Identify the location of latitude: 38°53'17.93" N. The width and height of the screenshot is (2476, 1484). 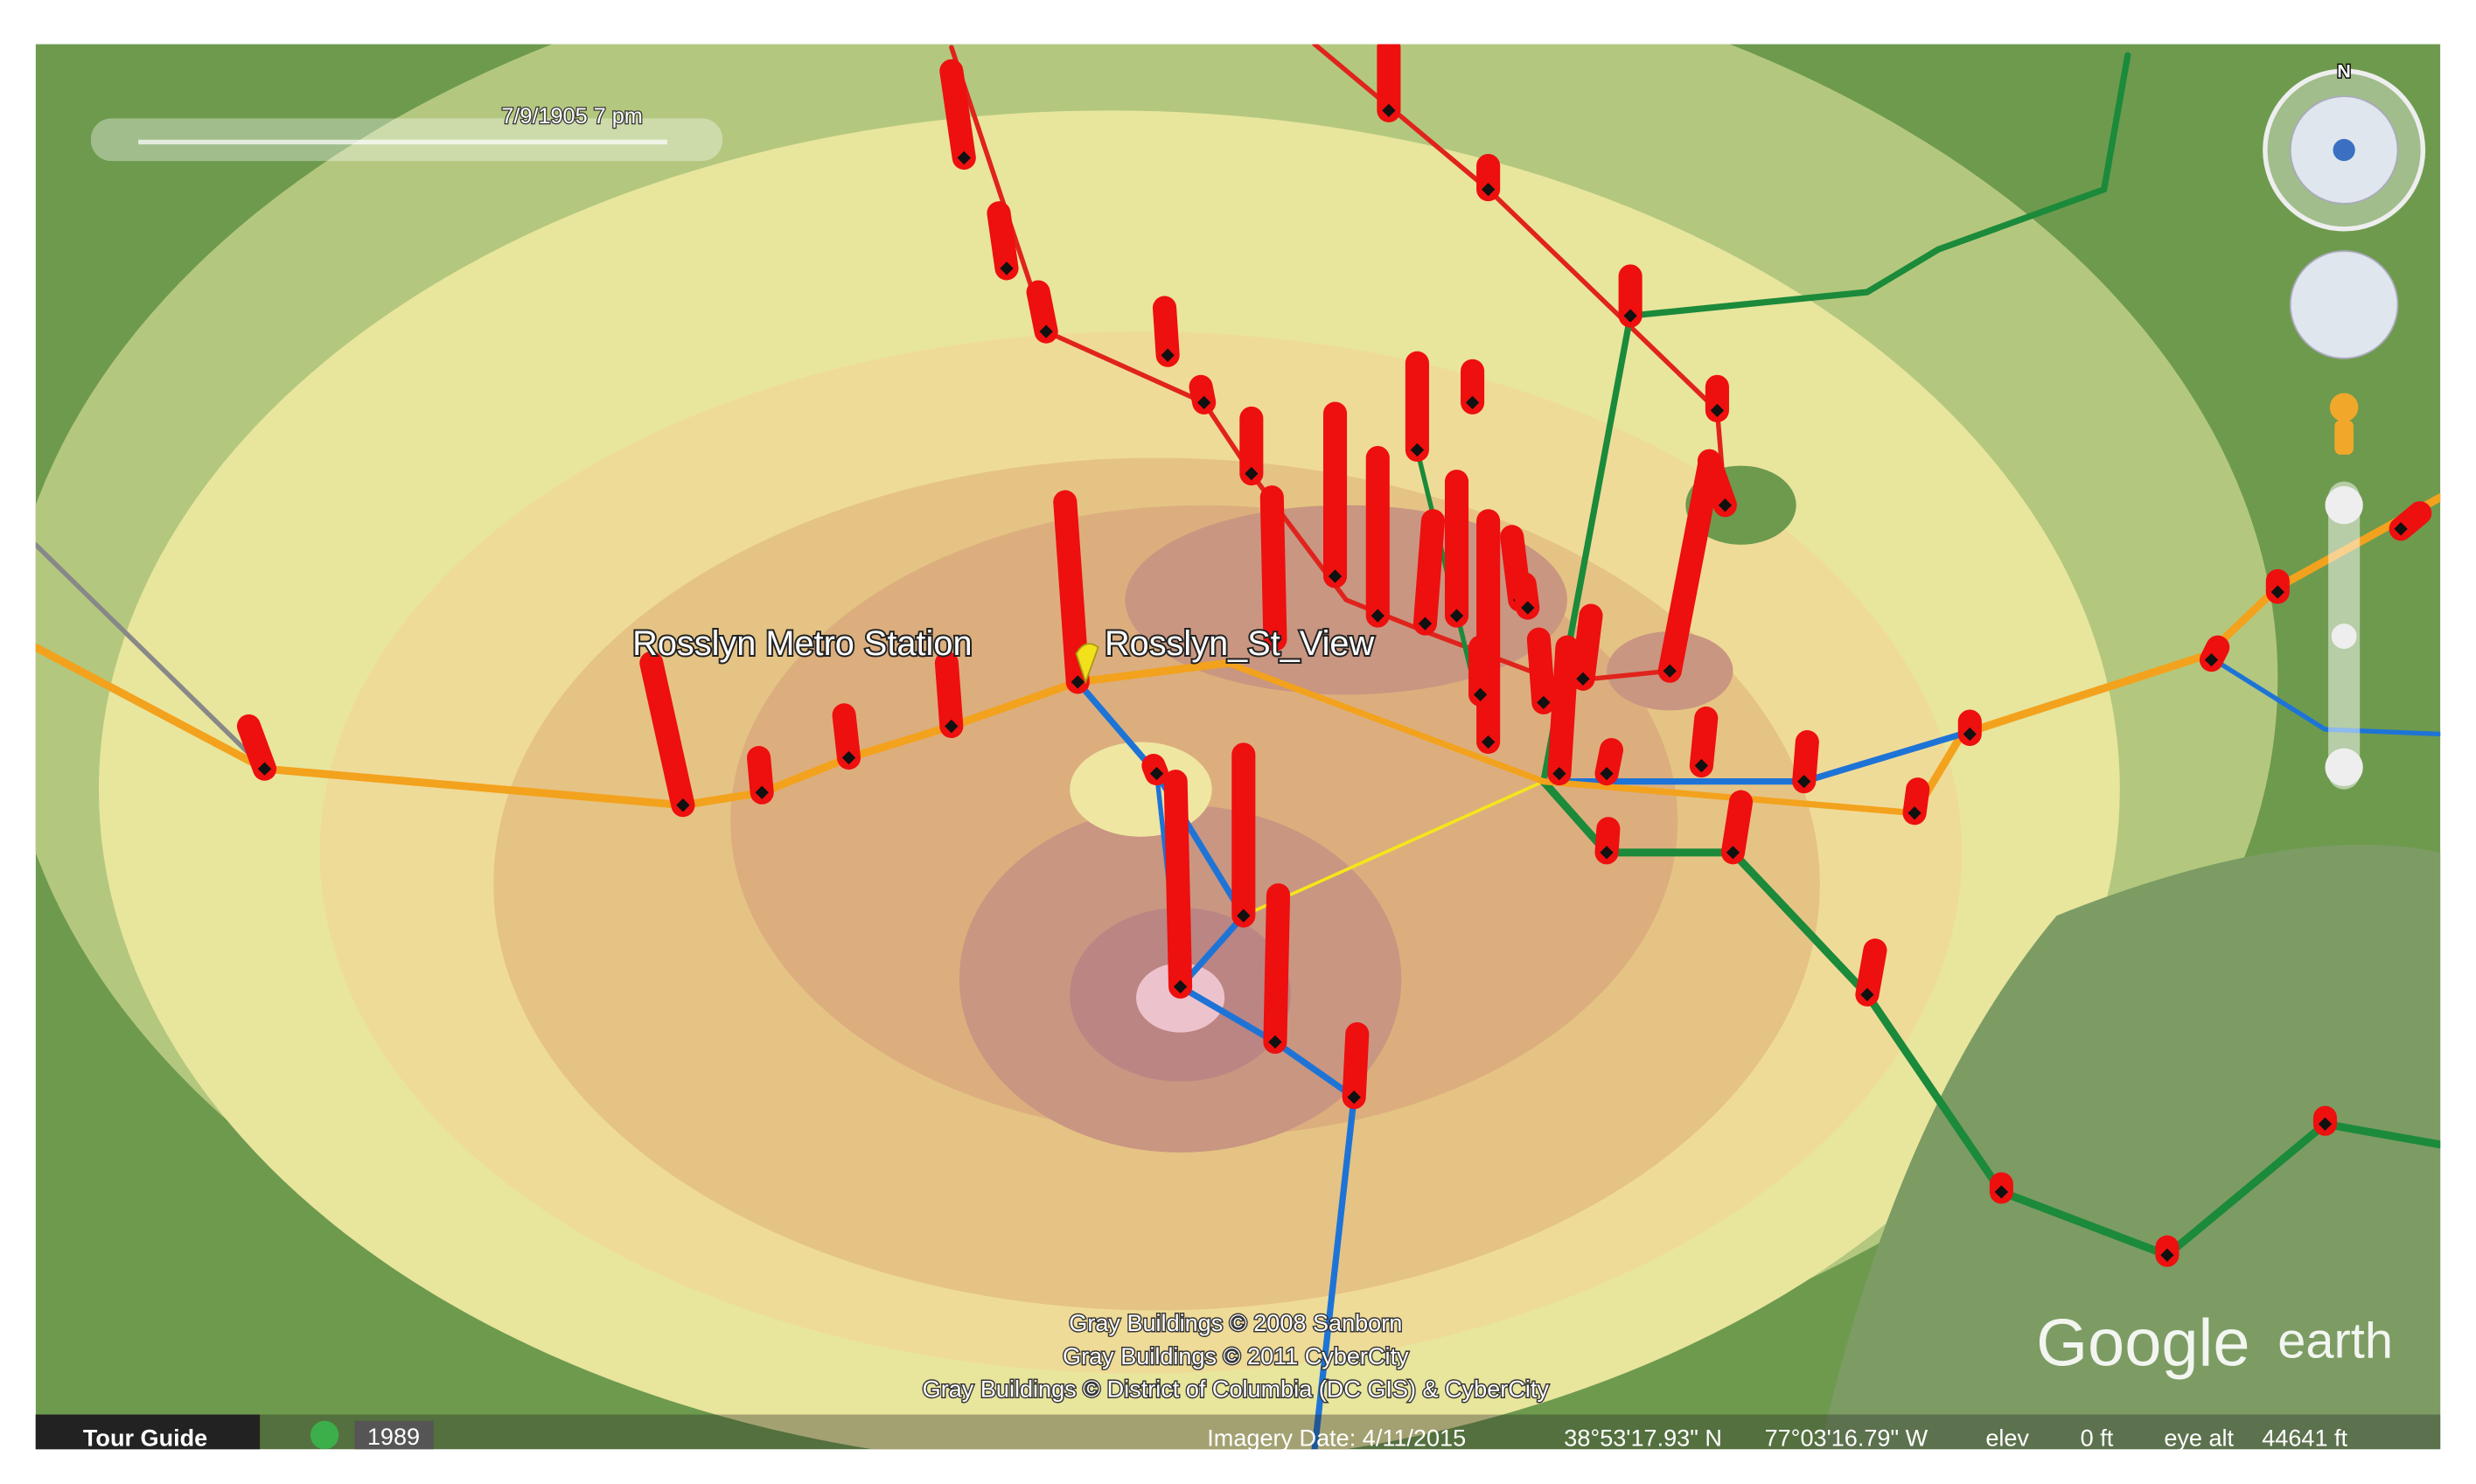
(1643, 1438).